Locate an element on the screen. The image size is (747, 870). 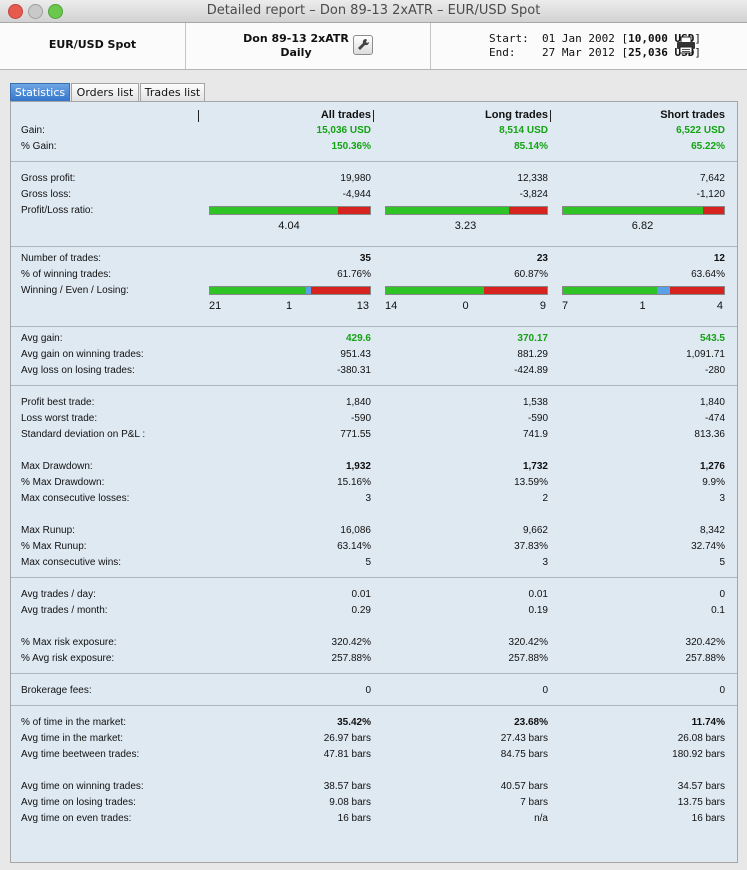
stat-row-pct-max-runup: % Max Runup: 63.14% 37.83% 32.74% is located at coordinates (374, 547).